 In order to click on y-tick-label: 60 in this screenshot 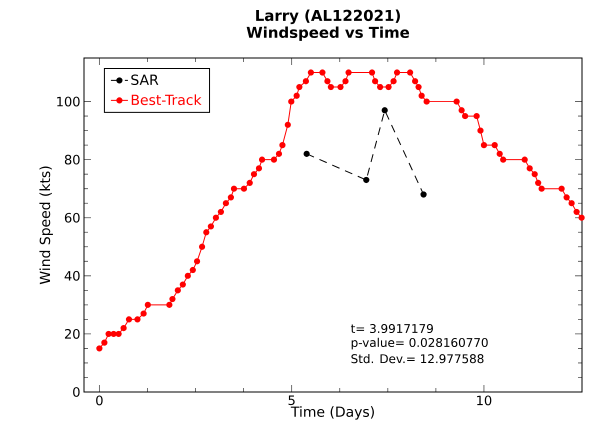, I will do `click(72, 217)`.